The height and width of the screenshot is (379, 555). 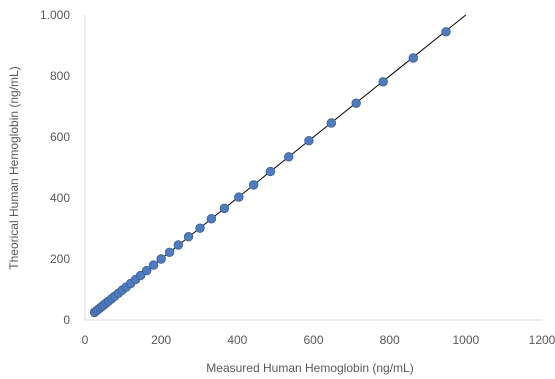 I want to click on x-tick-labels: 0 200 400 600 800 1000 1200, so click(x=318, y=340).